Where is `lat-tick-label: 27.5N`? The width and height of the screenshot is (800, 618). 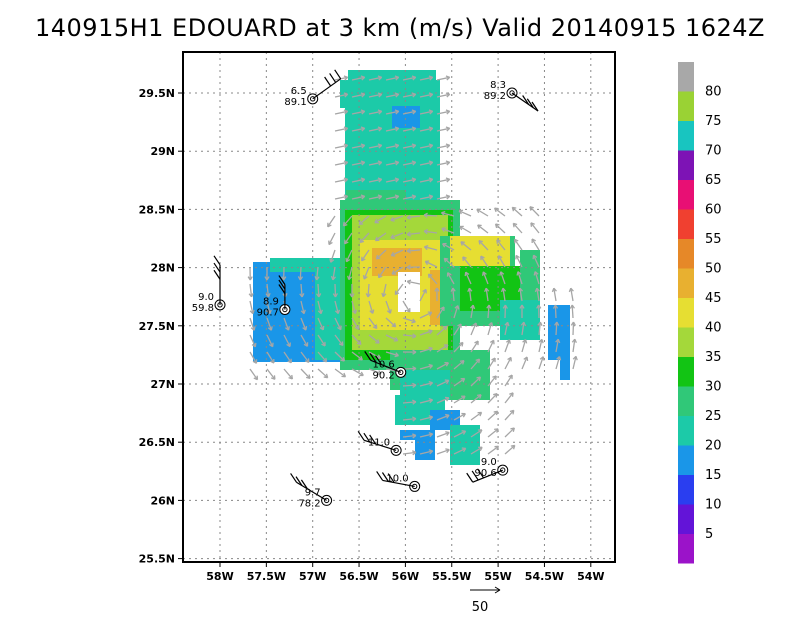
lat-tick-label: 27.5N is located at coordinates (157, 326).